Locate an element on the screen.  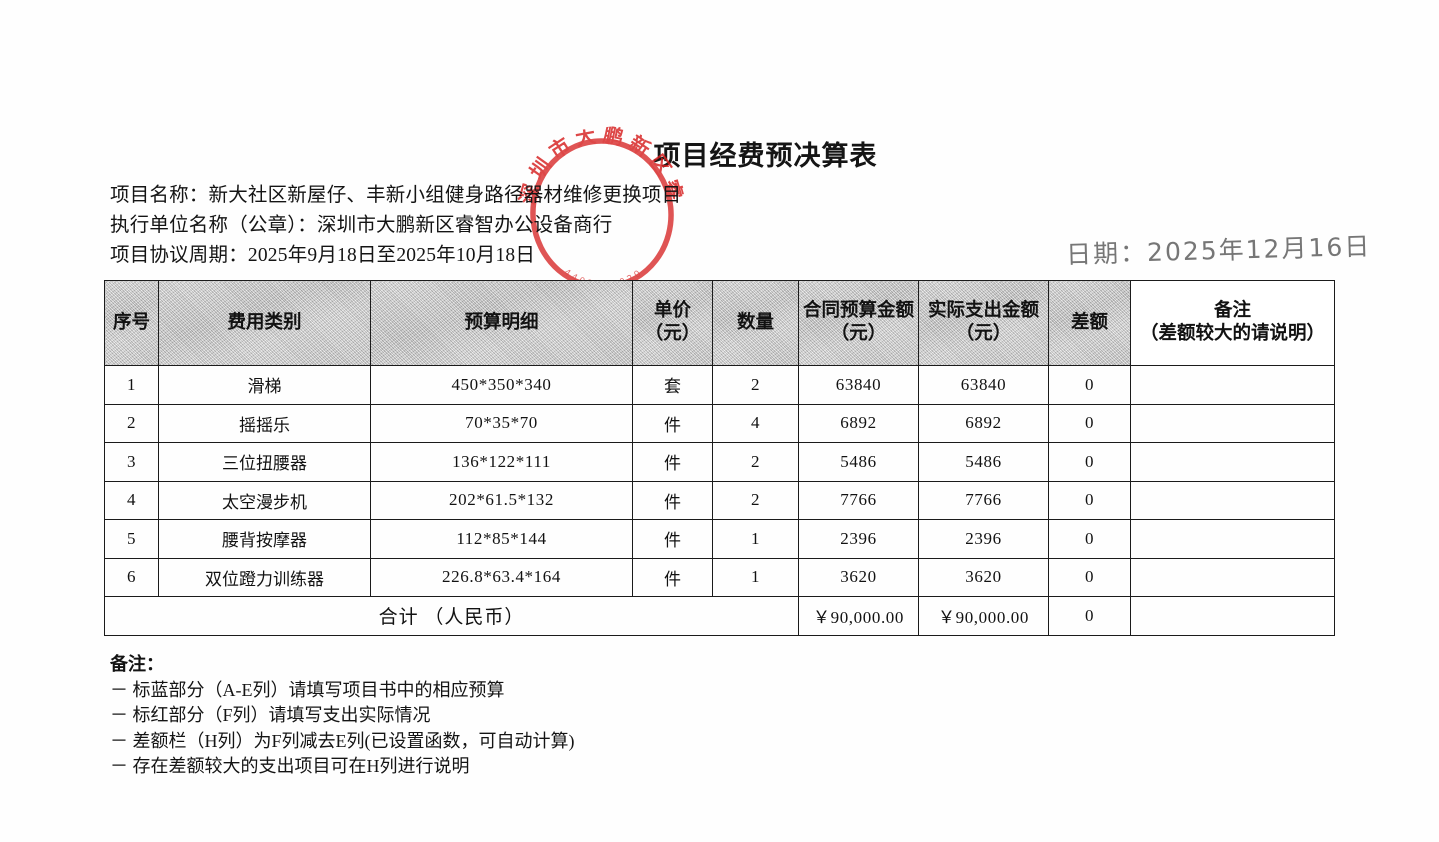
header-contract-budget-line2: （元） is located at coordinates (858, 334).